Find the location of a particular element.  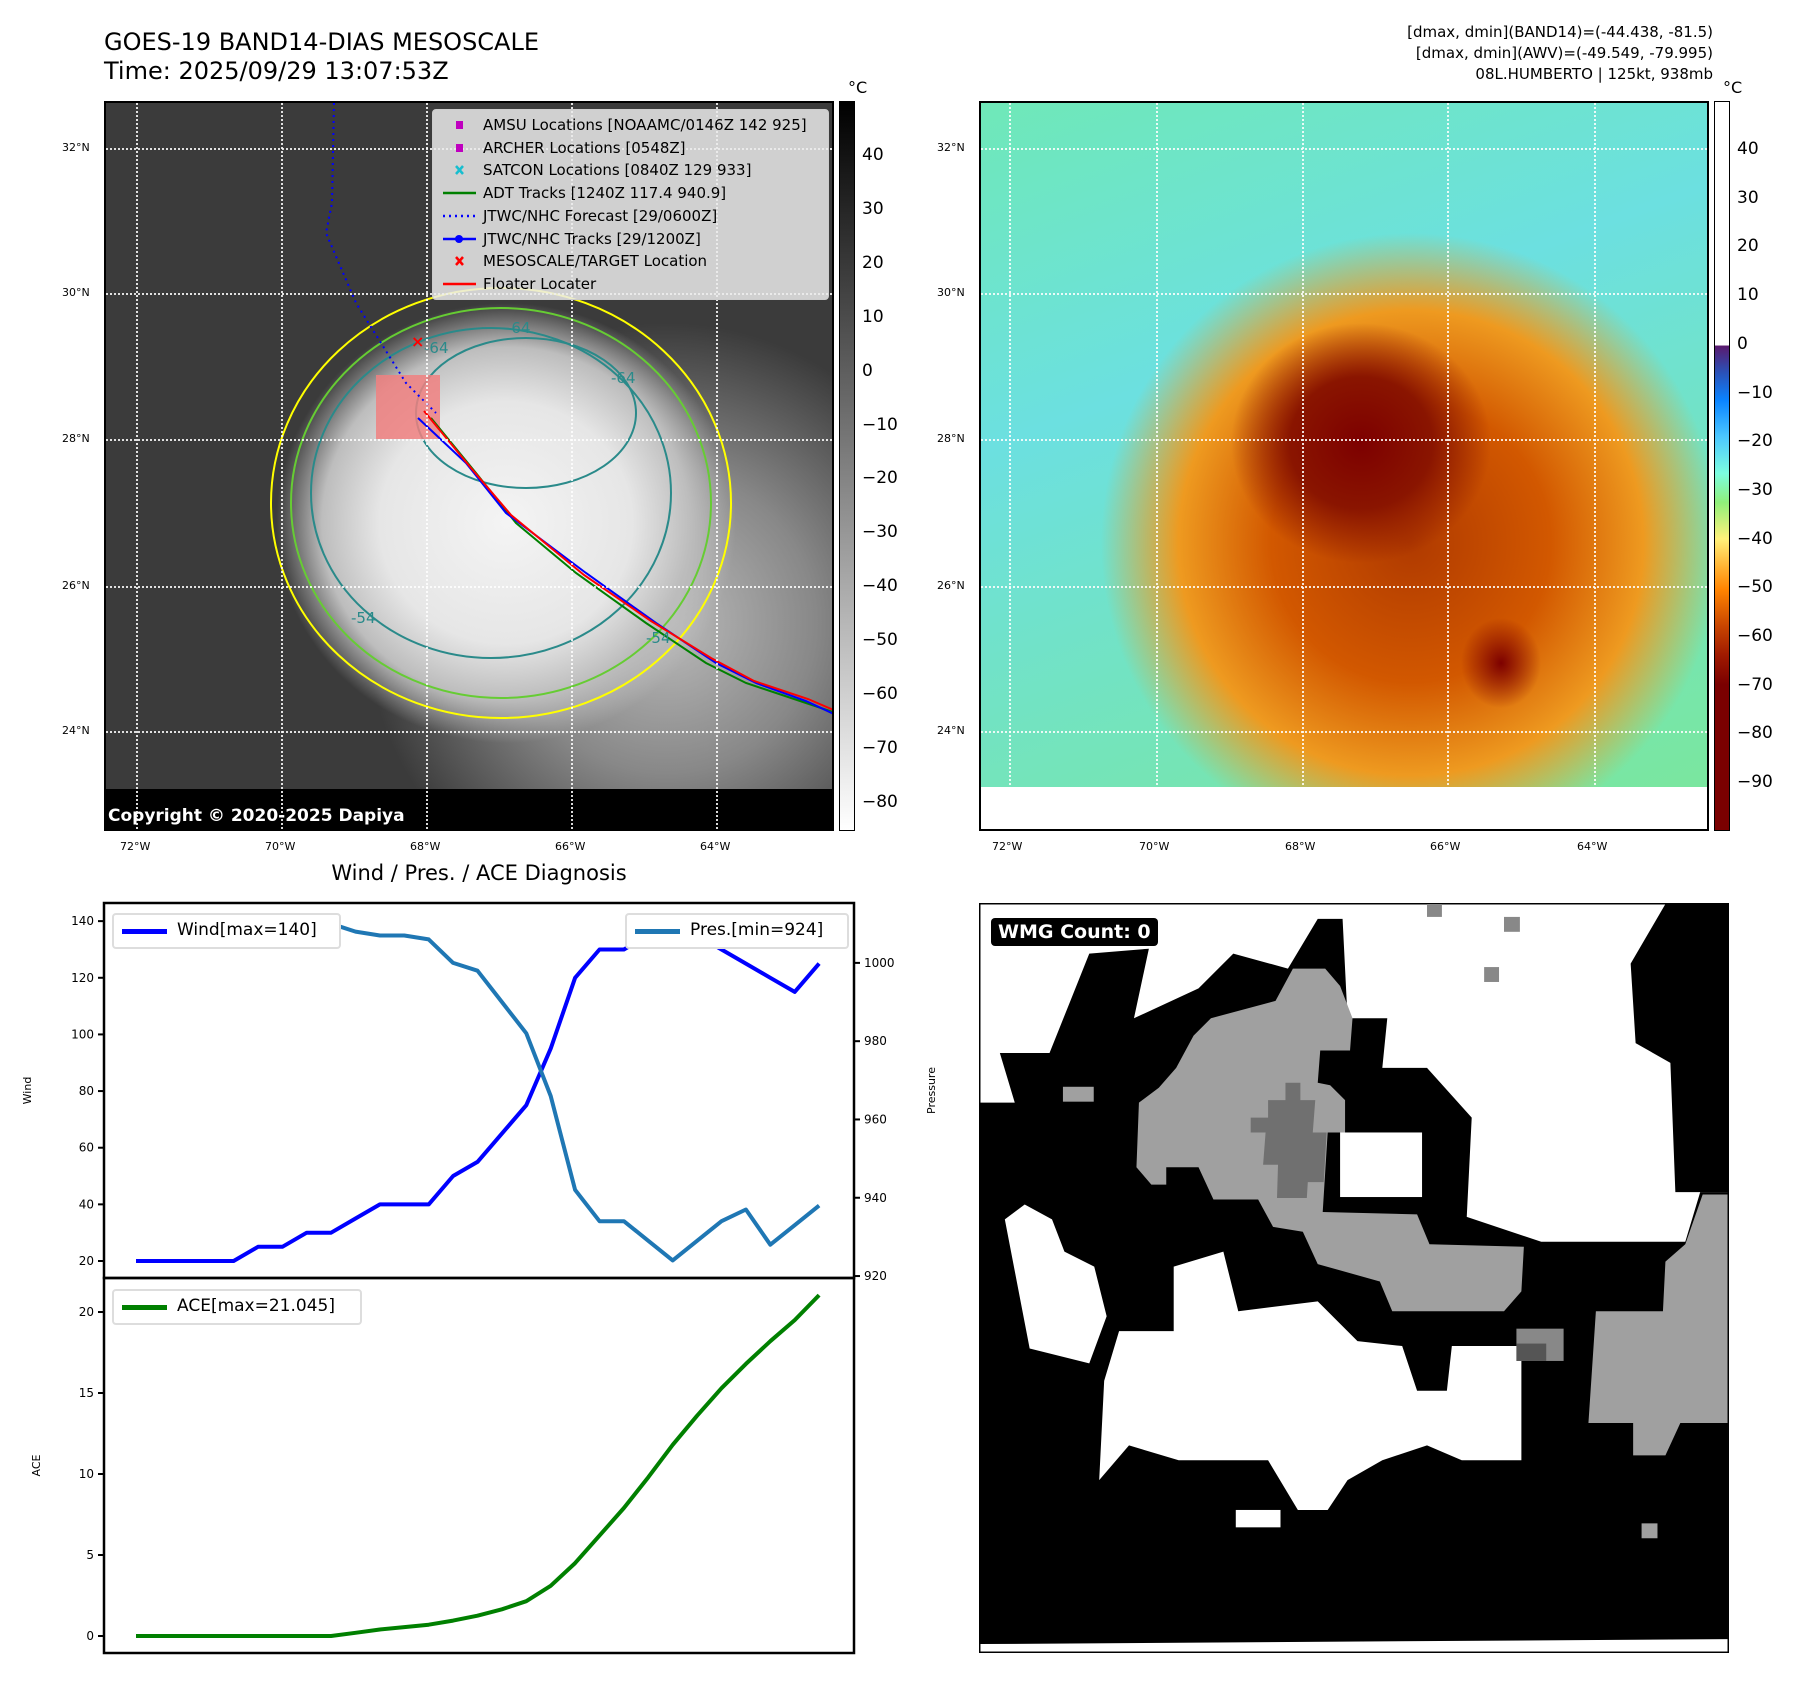

legend-symbol-square-icon is located at coordinates (459, 125).